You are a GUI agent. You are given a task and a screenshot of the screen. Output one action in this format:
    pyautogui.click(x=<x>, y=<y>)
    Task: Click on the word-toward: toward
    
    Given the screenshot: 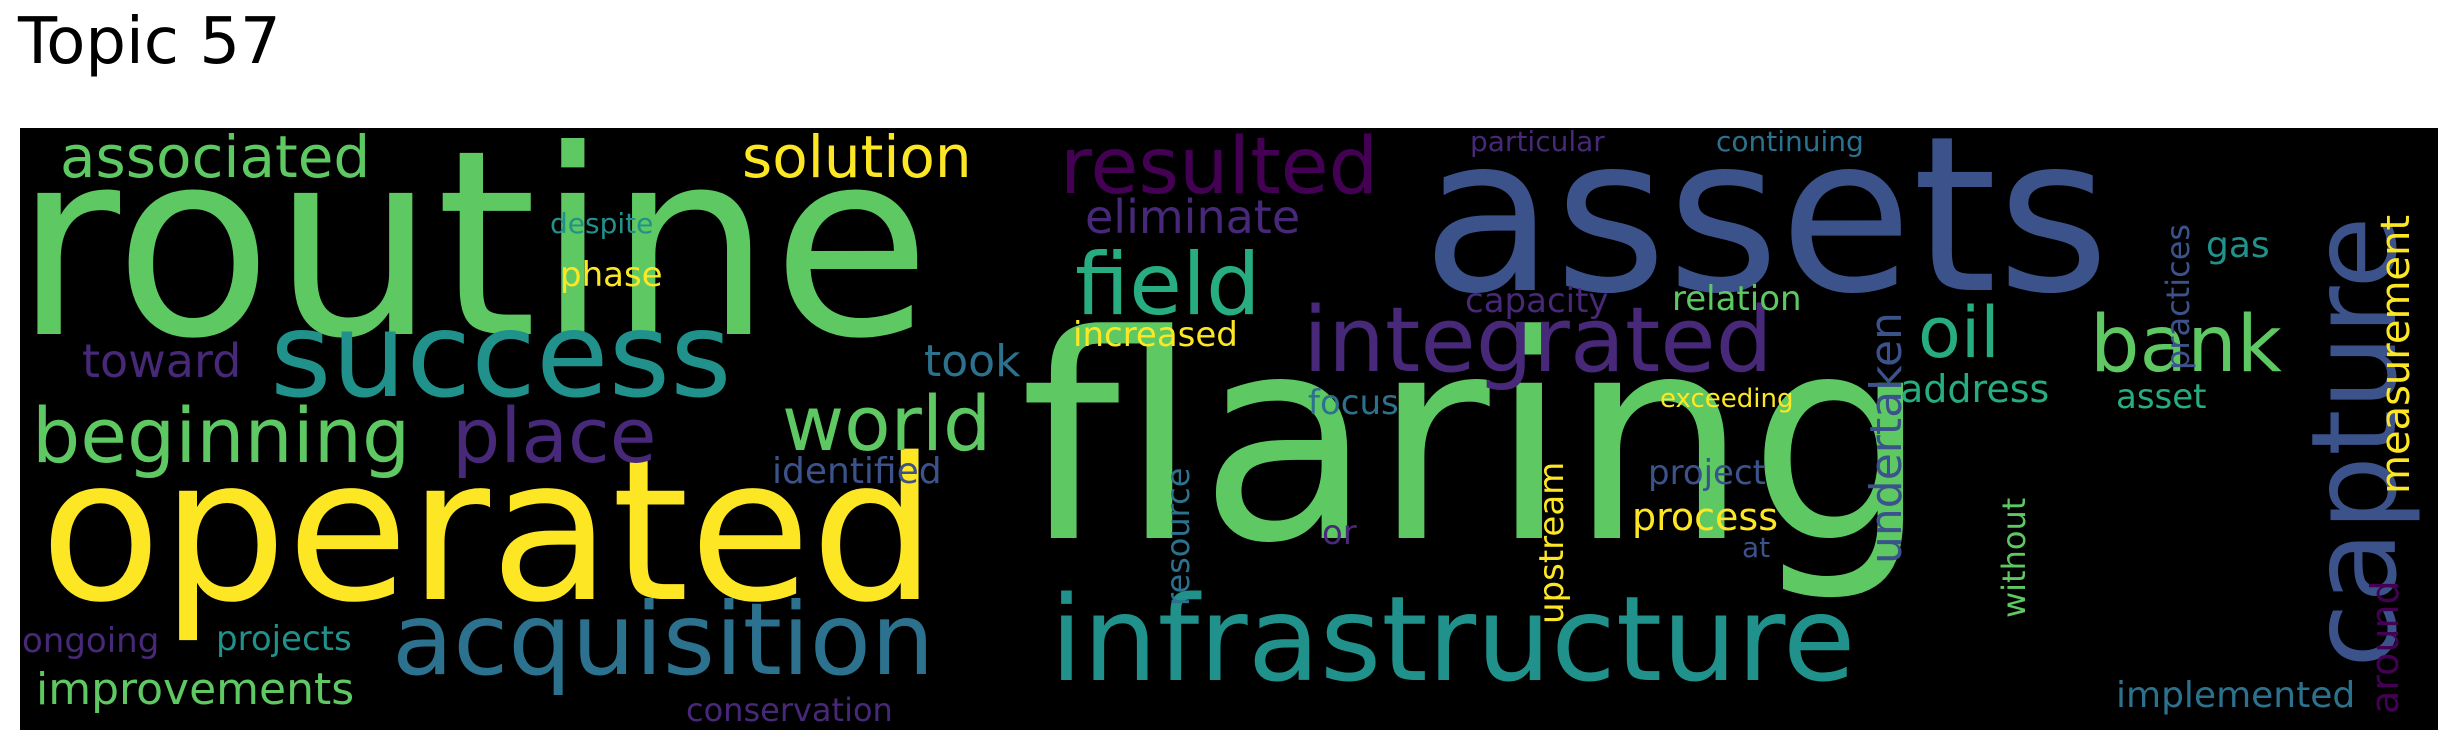 What is the action you would take?
    pyautogui.click(x=162, y=361)
    